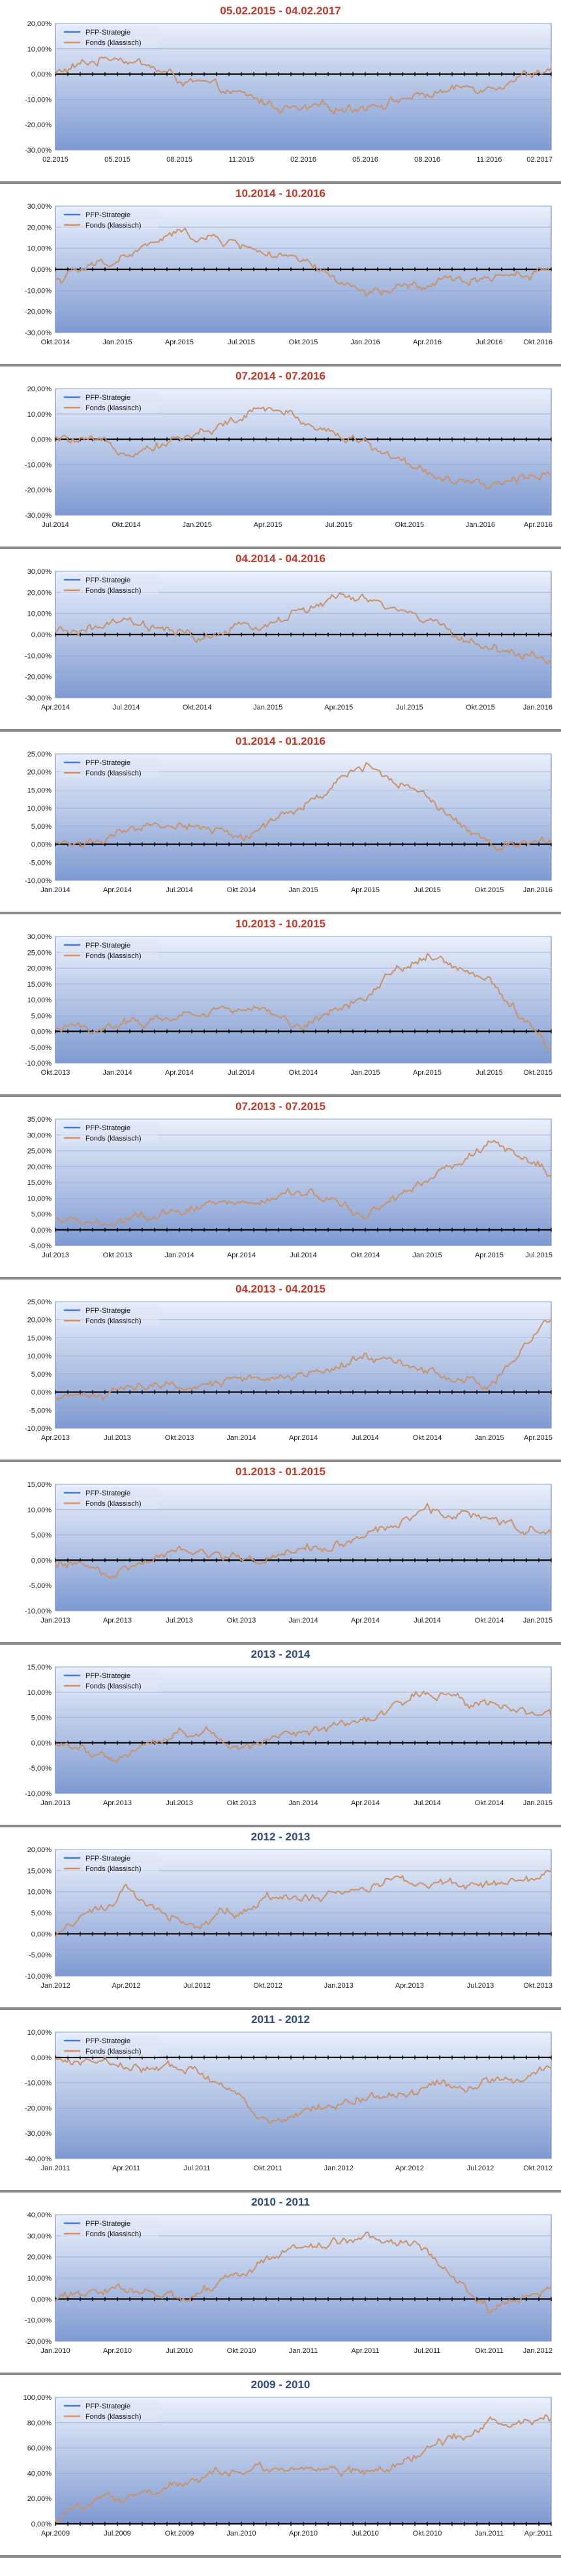 This screenshot has width=561, height=2576. What do you see at coordinates (538, 2351) in the screenshot?
I see `x-tick-label: Jan.2012` at bounding box center [538, 2351].